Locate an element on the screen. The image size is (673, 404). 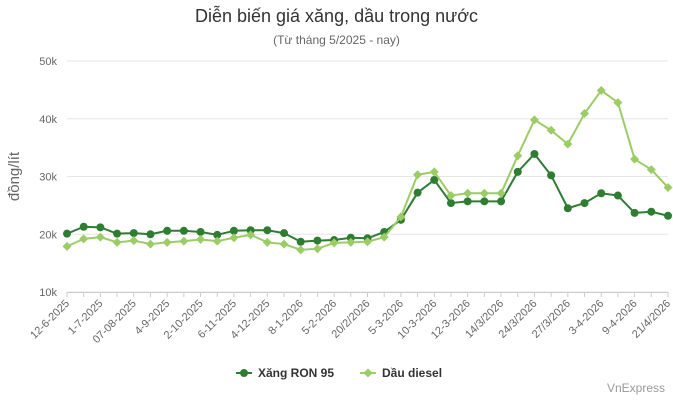
x-tick-label: 12-6-2025 is located at coordinates (50, 320).